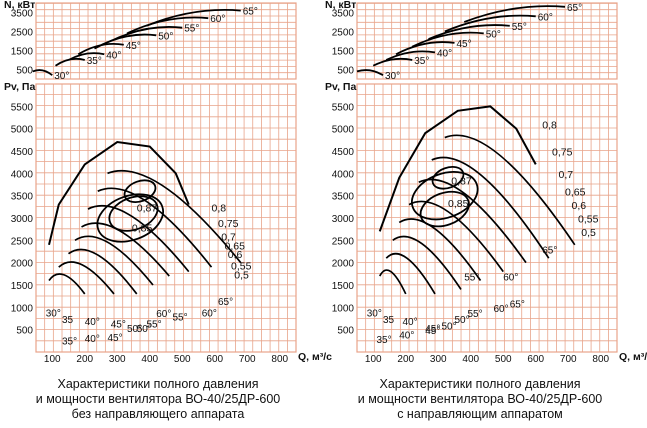 The width and height of the screenshot is (647, 428). What do you see at coordinates (219, 208) in the screenshot?
I see `efficiency-label: 0,8` at bounding box center [219, 208].